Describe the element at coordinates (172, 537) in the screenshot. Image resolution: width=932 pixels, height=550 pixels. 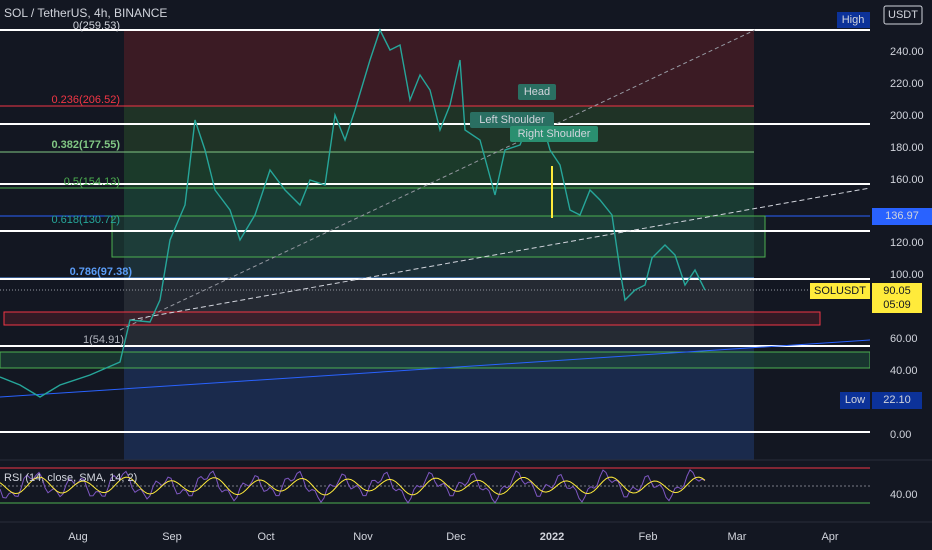
I see `time-label: Sep` at that location.